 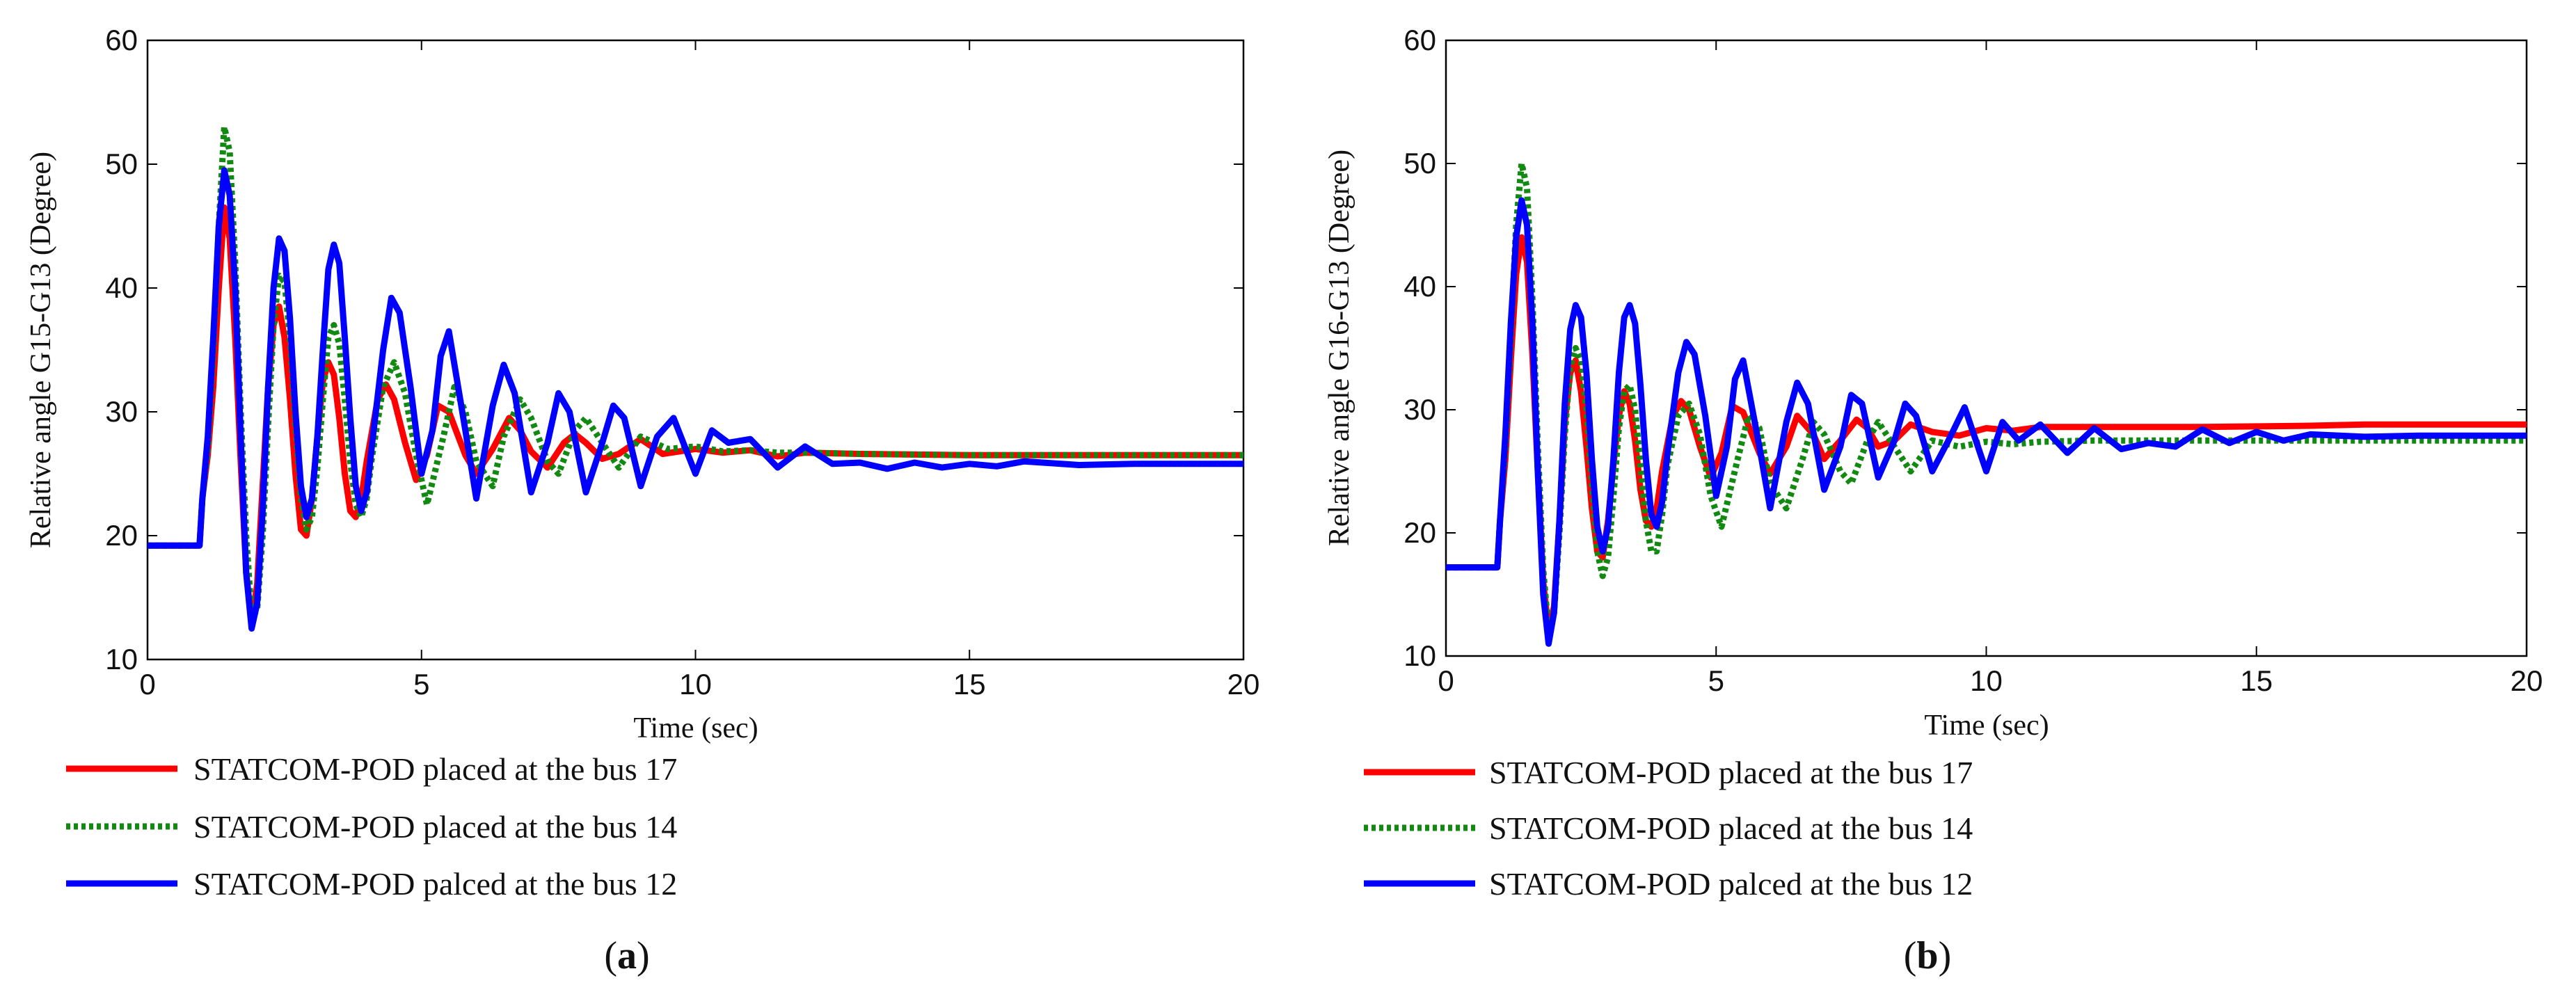 I want to click on panel-label-b: (b), so click(x=1927, y=955).